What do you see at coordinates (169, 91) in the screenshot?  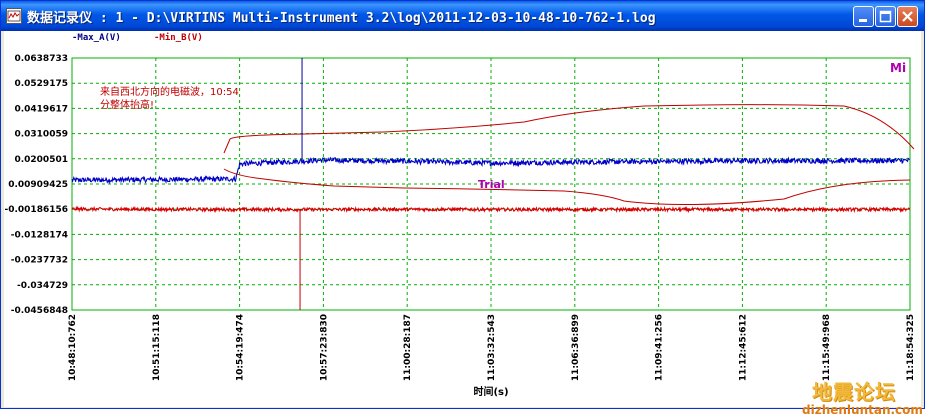 I see `annotation-line-1: 来自西北方向的电磁波，10:54` at bounding box center [169, 91].